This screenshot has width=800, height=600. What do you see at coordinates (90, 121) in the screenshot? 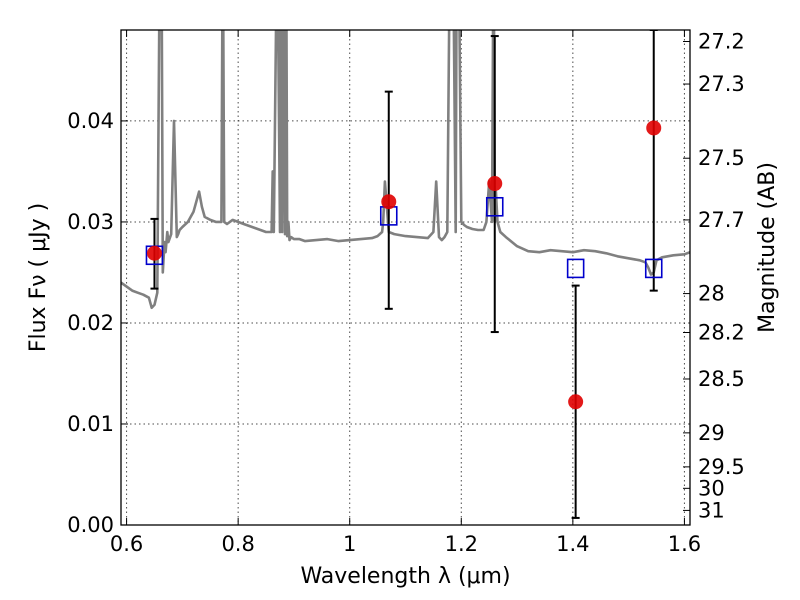
I see `y-tick-label: 0.04` at bounding box center [90, 121].